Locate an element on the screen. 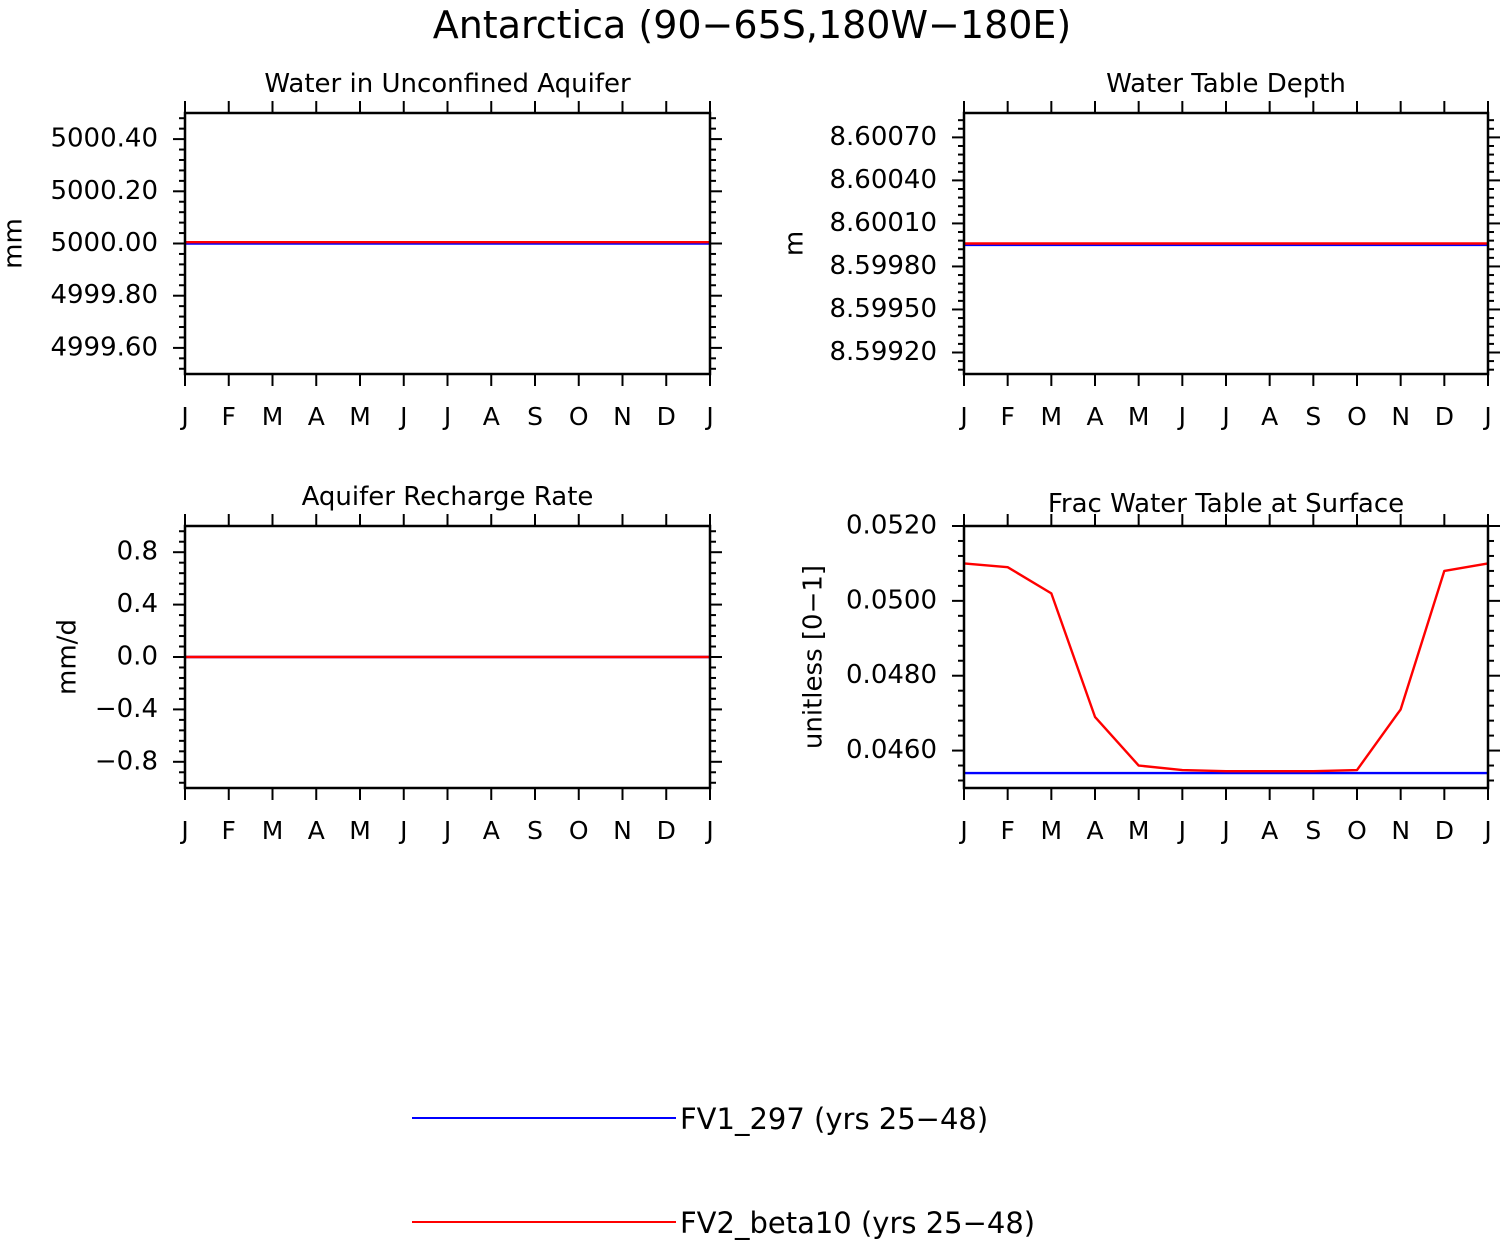 The image size is (1503, 1241). y-axis-label: mm/d is located at coordinates (68, 657).